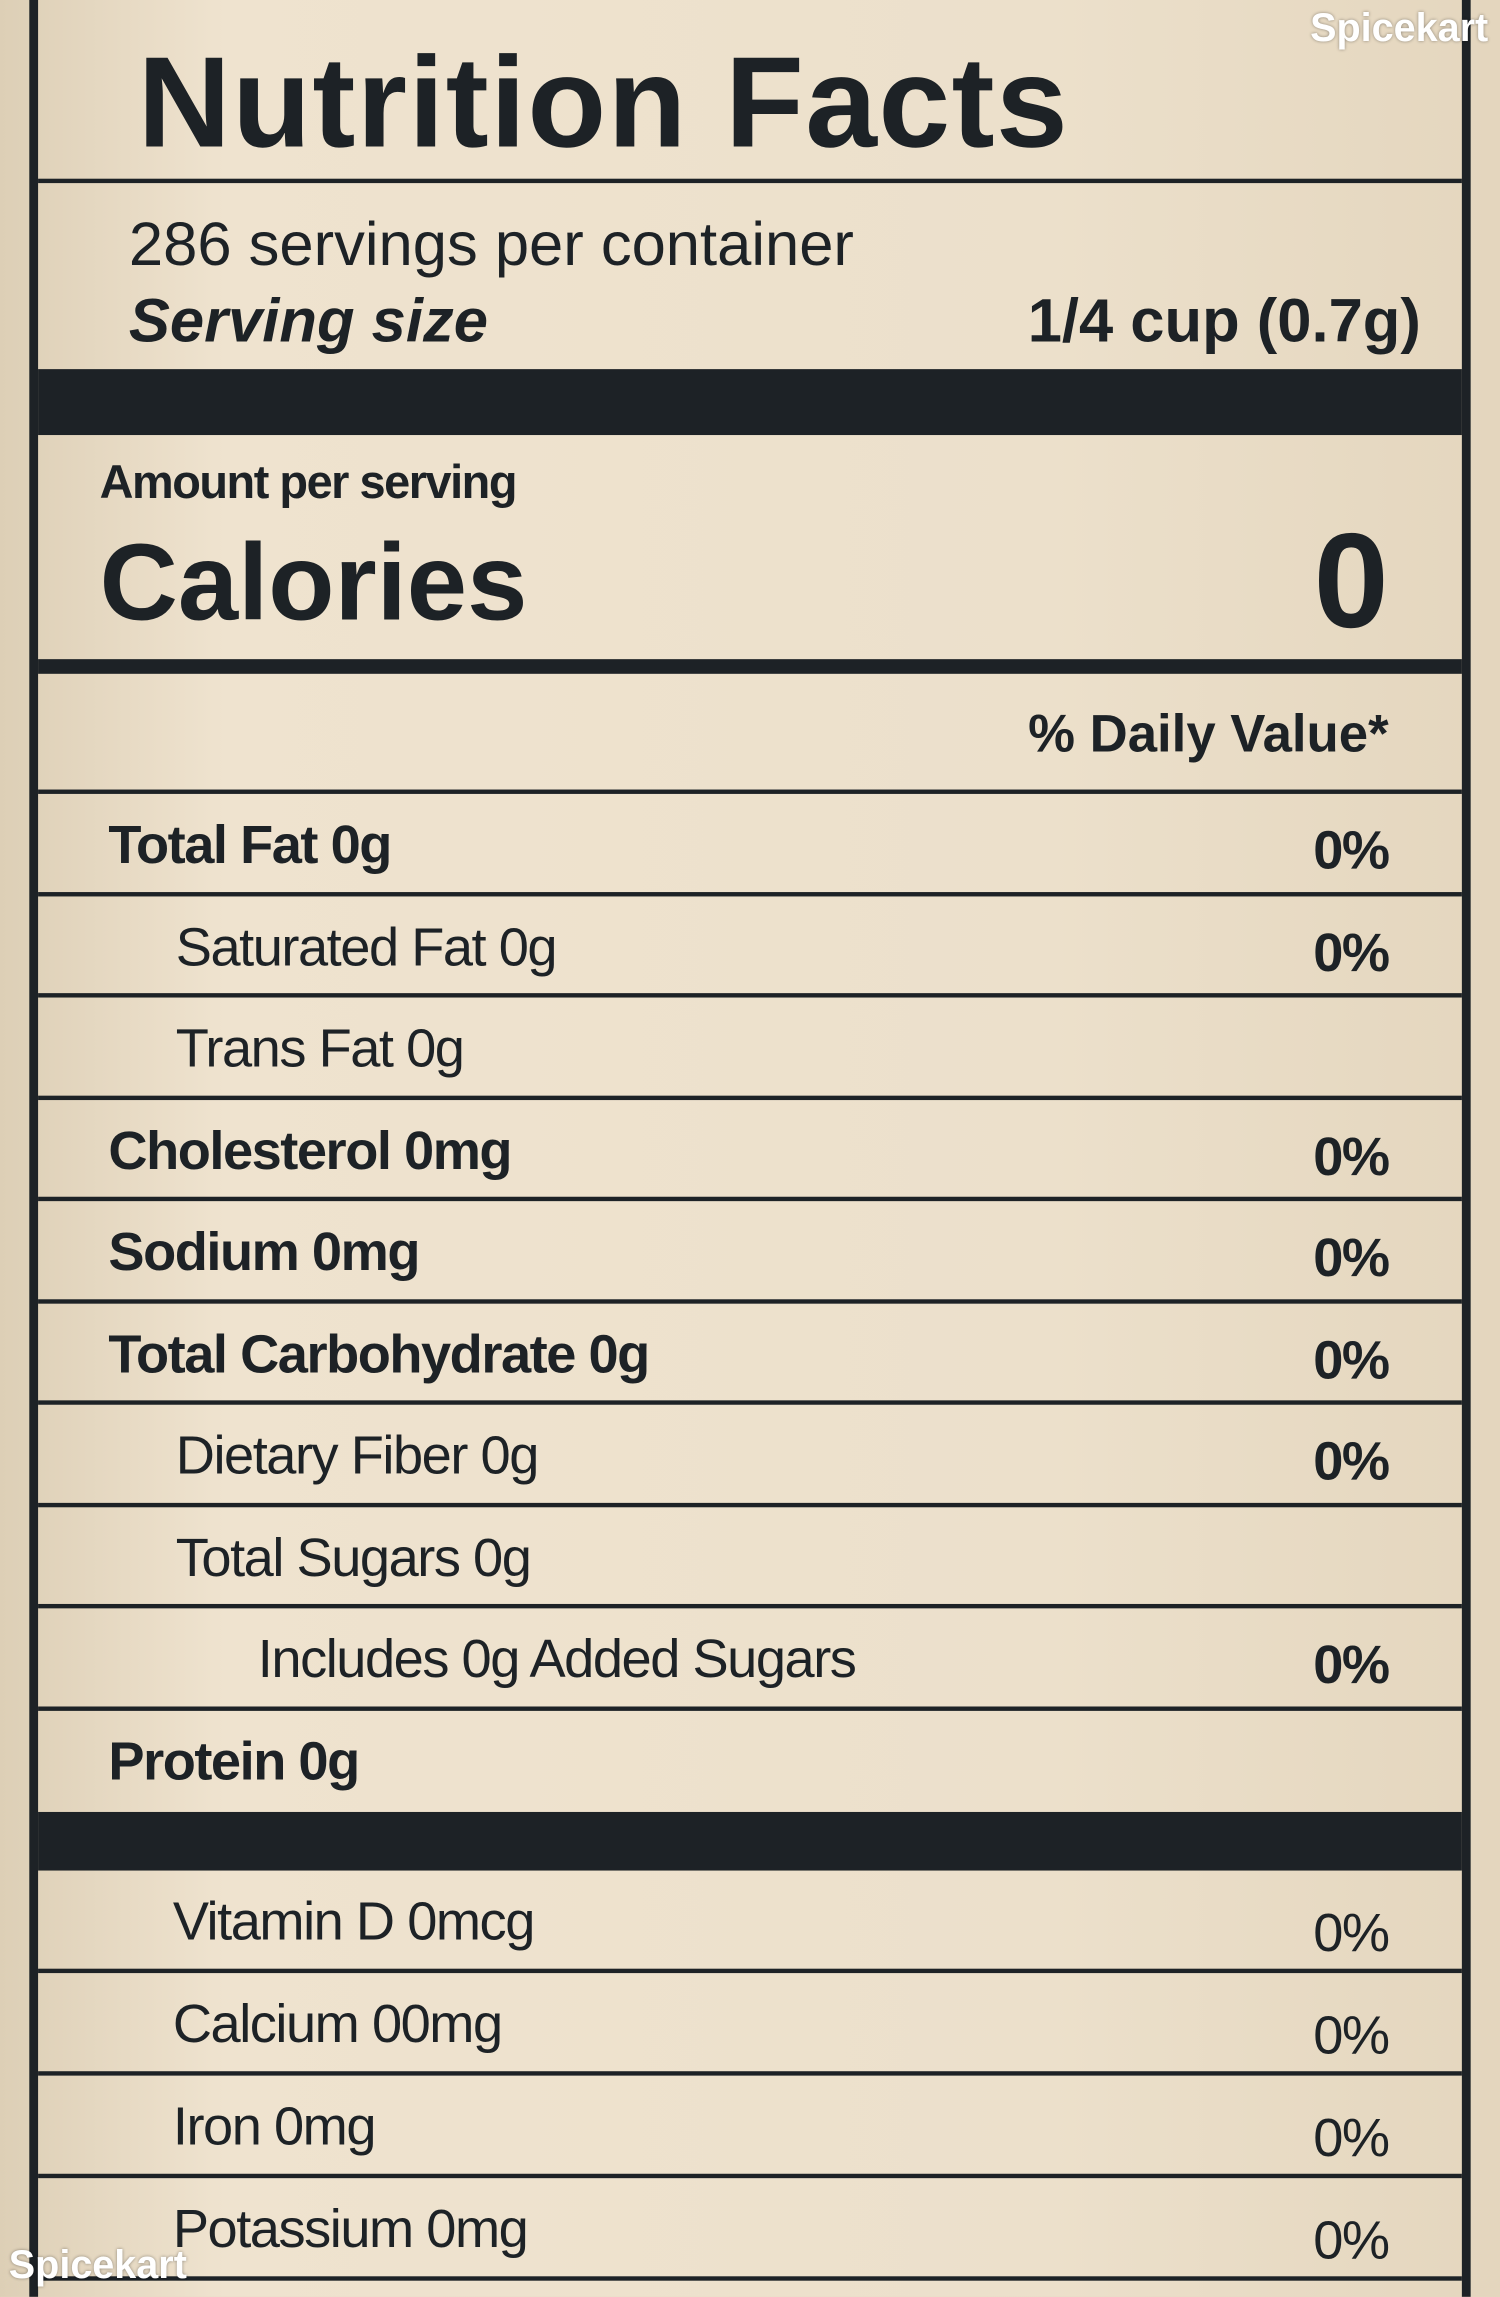 Image resolution: width=1500 pixels, height=2297 pixels. I want to click on servings: 286 servings per container, so click(491, 244).